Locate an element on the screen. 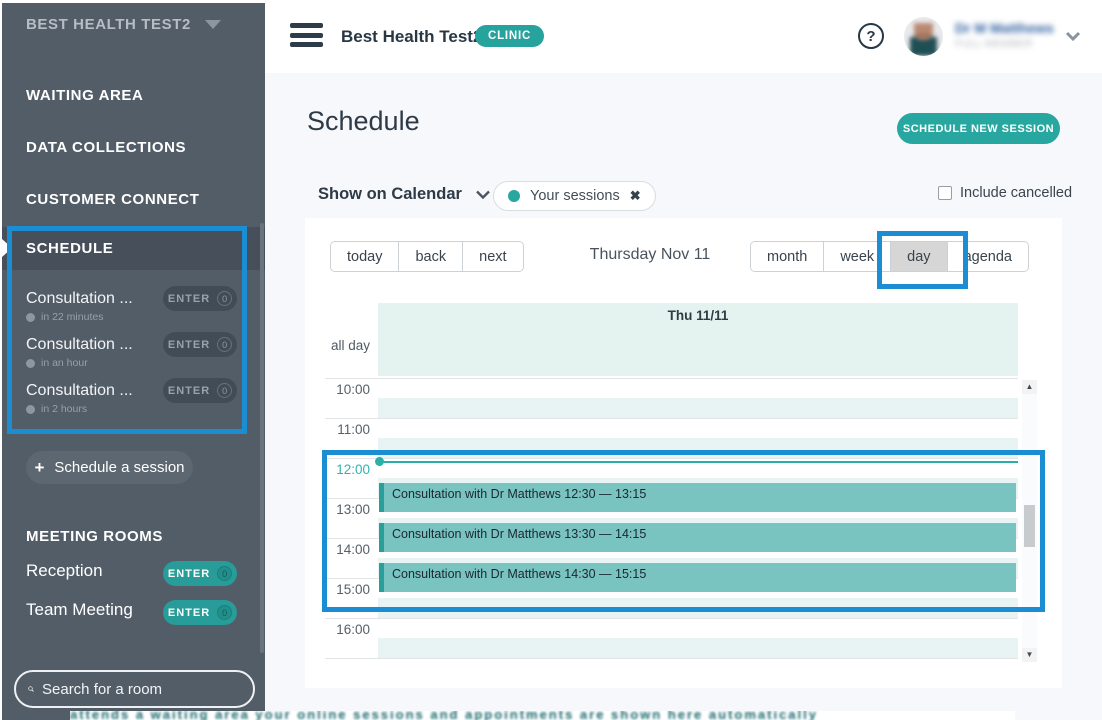 This screenshot has height=720, width=1102. calendar-nav-group: today back next is located at coordinates (427, 256).